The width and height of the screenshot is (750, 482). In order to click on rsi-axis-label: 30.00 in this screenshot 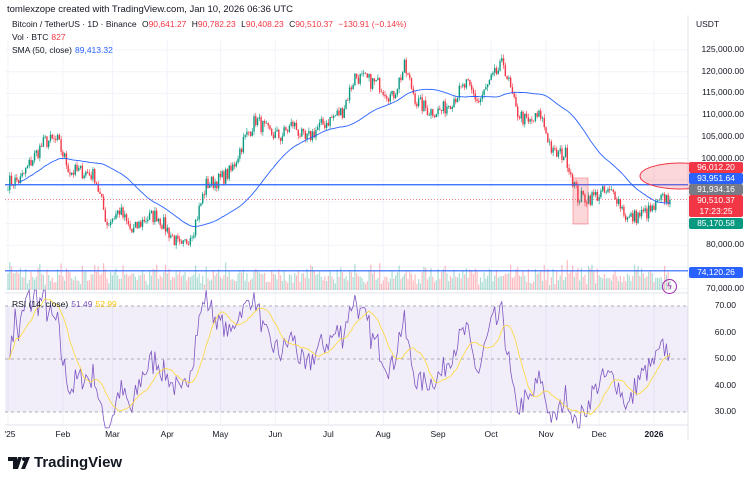, I will do `click(725, 411)`.